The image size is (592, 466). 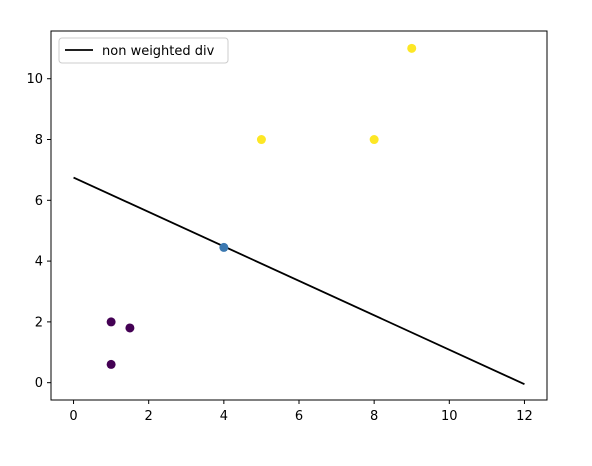 What do you see at coordinates (149, 416) in the screenshot?
I see `x-tick-label: 2` at bounding box center [149, 416].